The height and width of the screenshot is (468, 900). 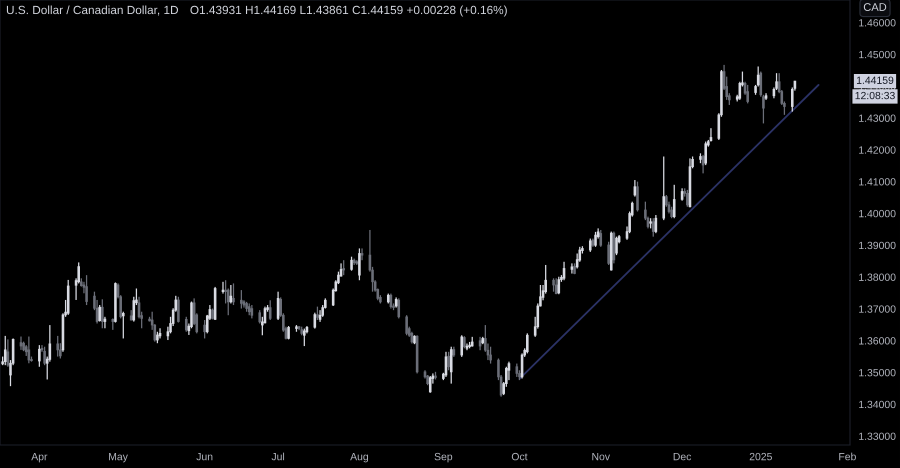 I want to click on x-tick-label: Feb, so click(x=847, y=456).